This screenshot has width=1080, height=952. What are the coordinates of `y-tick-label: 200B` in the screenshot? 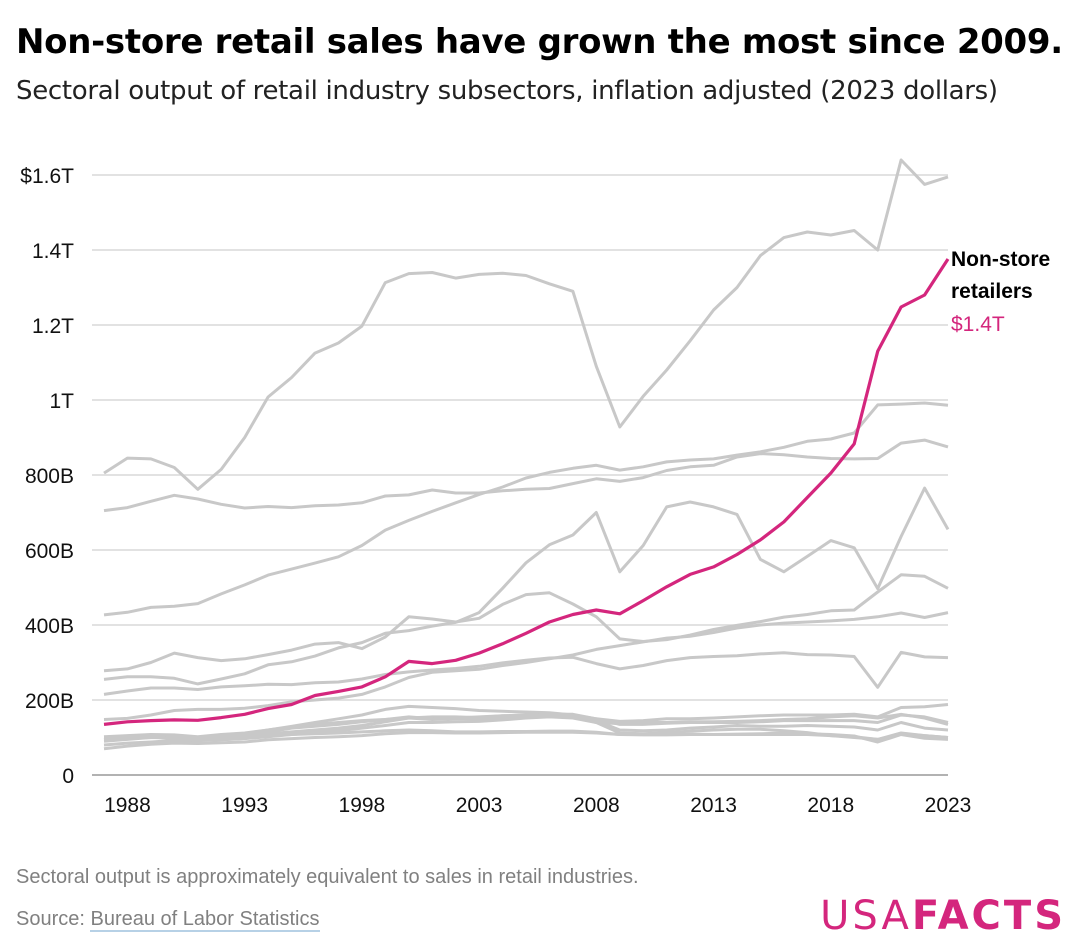 It's located at (49, 701).